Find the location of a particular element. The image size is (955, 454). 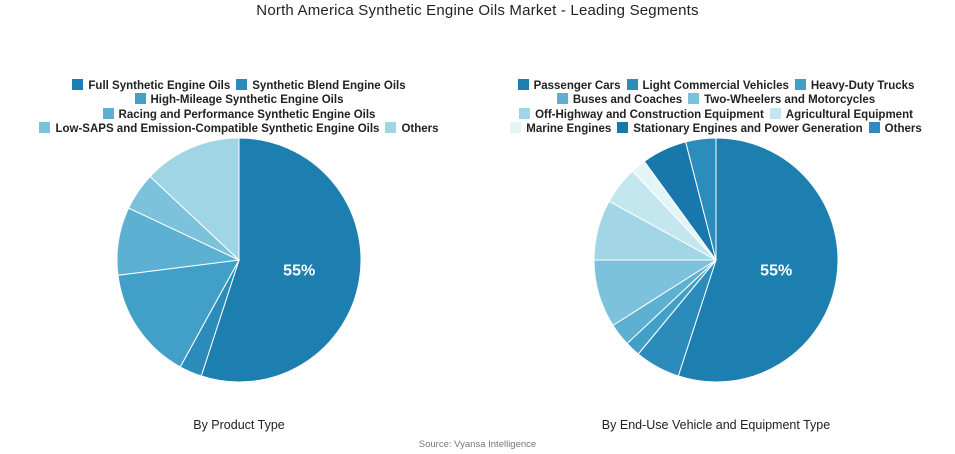

legend-item: Passenger Cars is located at coordinates (569, 86).